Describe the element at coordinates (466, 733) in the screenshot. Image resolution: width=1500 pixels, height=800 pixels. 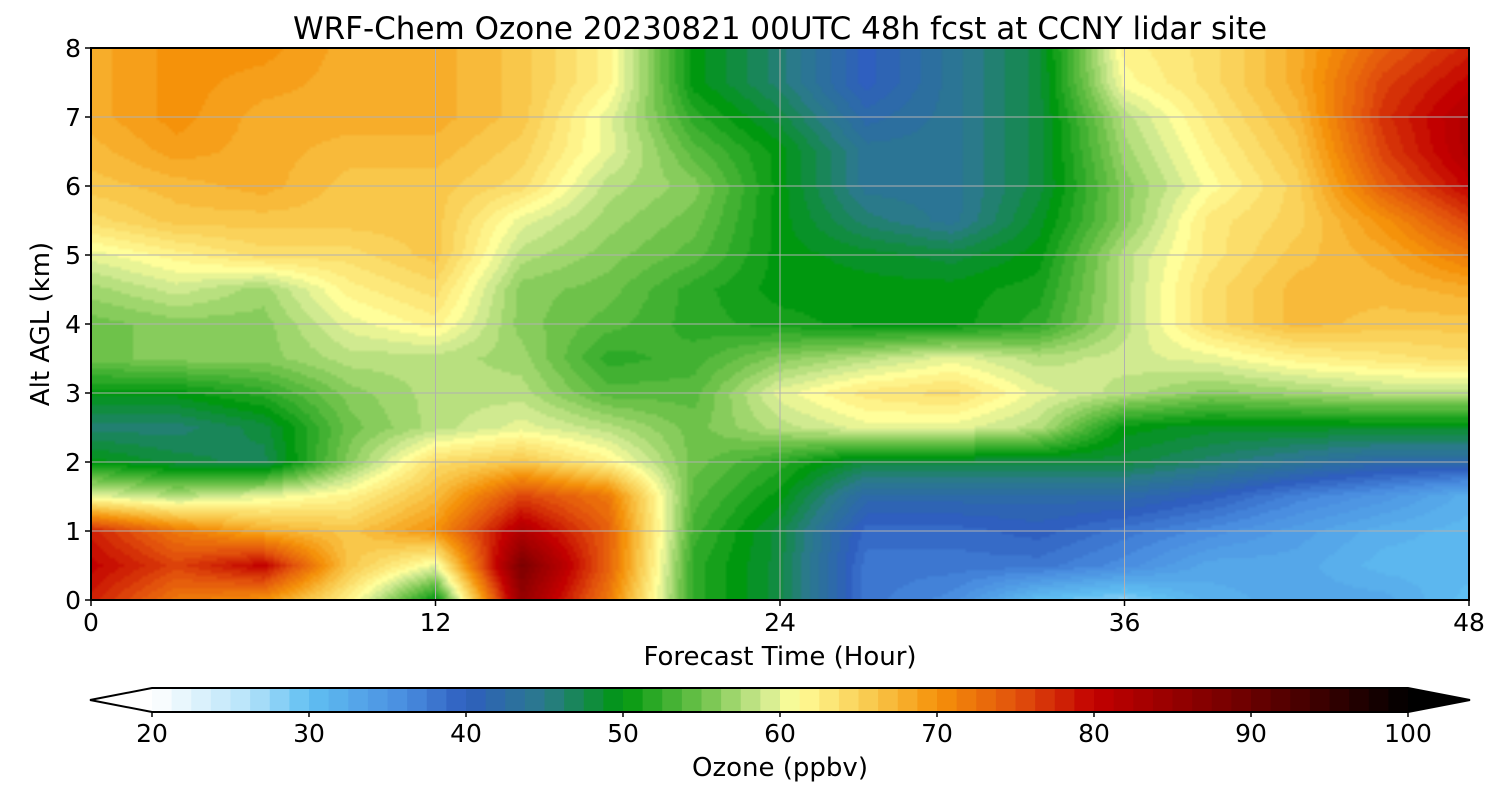
I see `colorbar-tick-label: 40` at that location.